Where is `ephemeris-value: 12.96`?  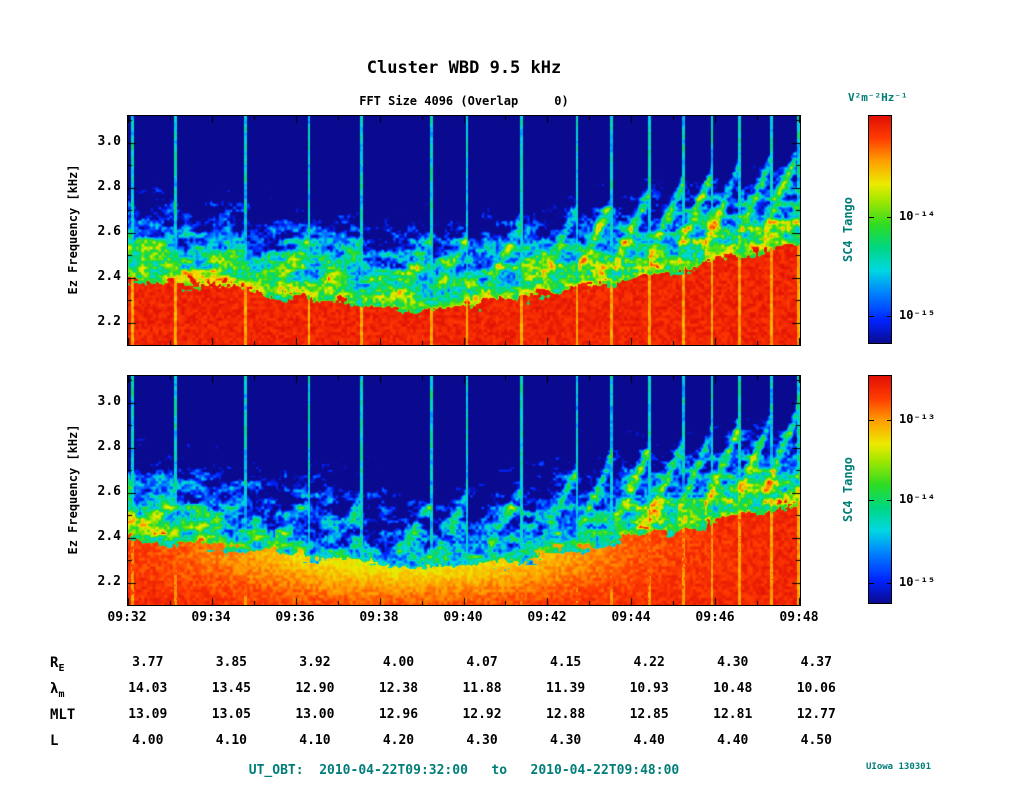 ephemeris-value: 12.96 is located at coordinates (398, 714).